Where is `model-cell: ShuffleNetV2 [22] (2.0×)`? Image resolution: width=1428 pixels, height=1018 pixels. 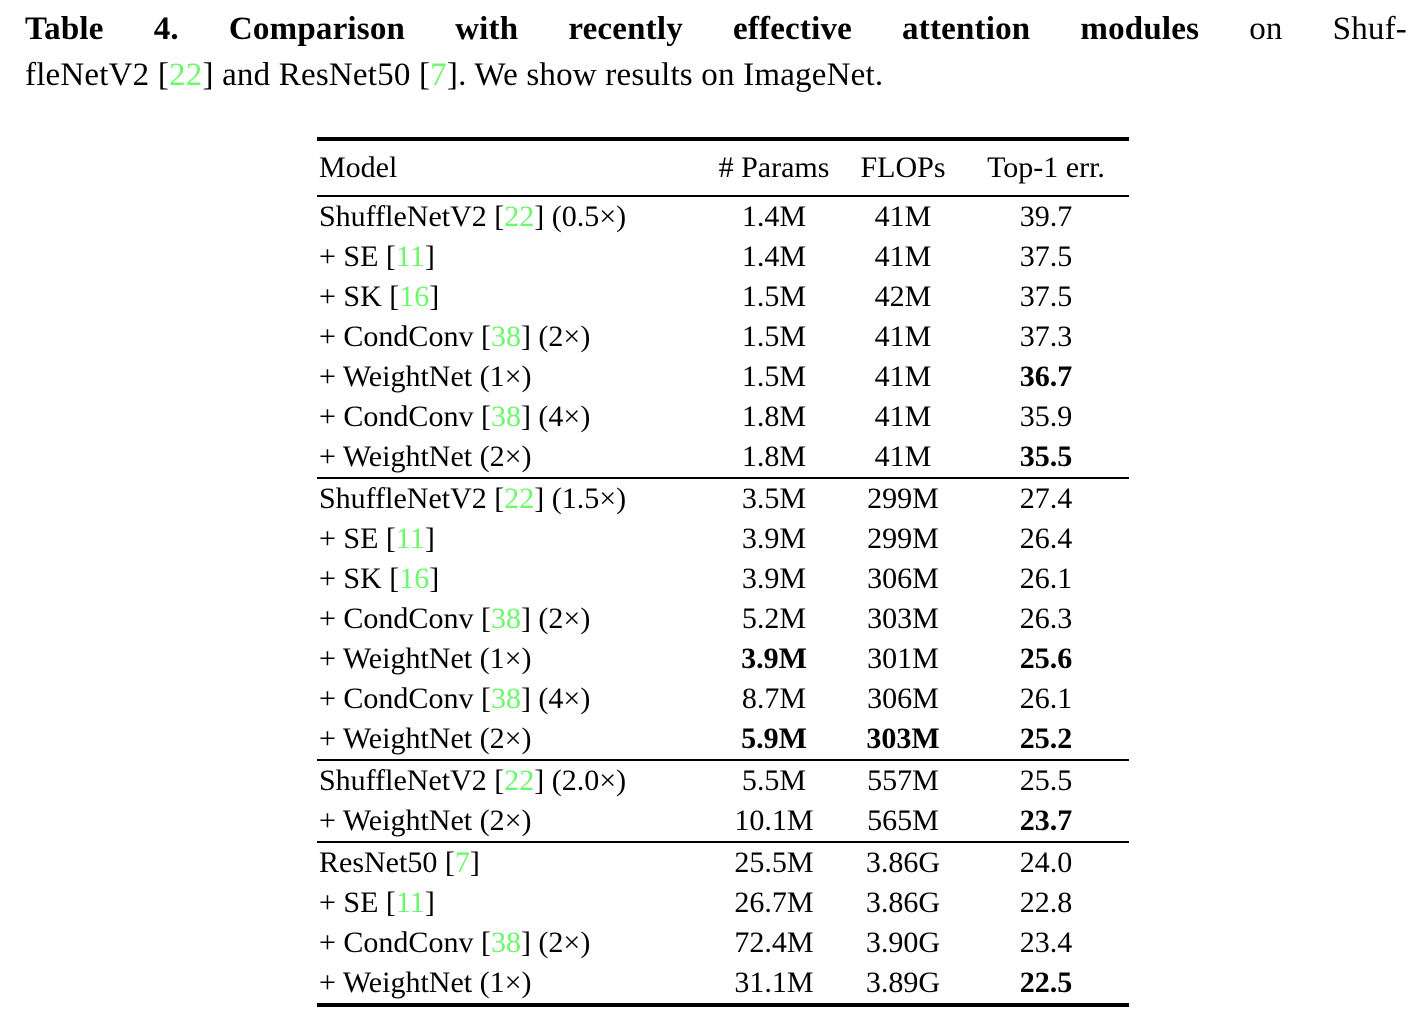
model-cell: ShuffleNetV2 [22] (2.0×) is located at coordinates (511, 781).